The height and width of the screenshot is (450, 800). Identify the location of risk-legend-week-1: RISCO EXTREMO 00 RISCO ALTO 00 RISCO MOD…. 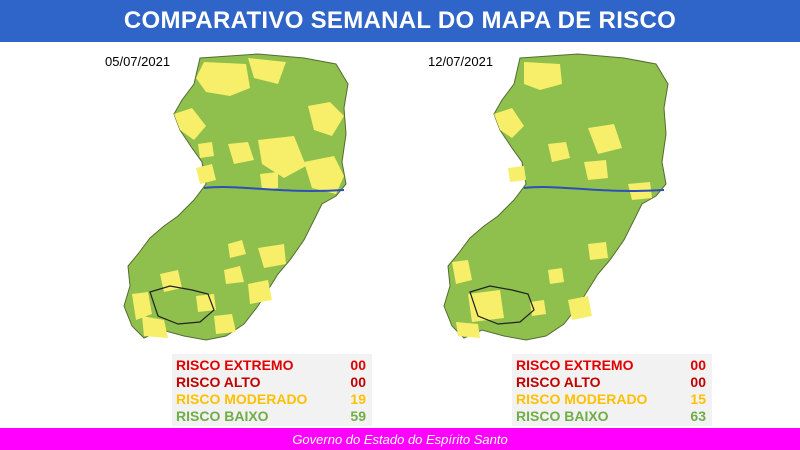
(272, 390).